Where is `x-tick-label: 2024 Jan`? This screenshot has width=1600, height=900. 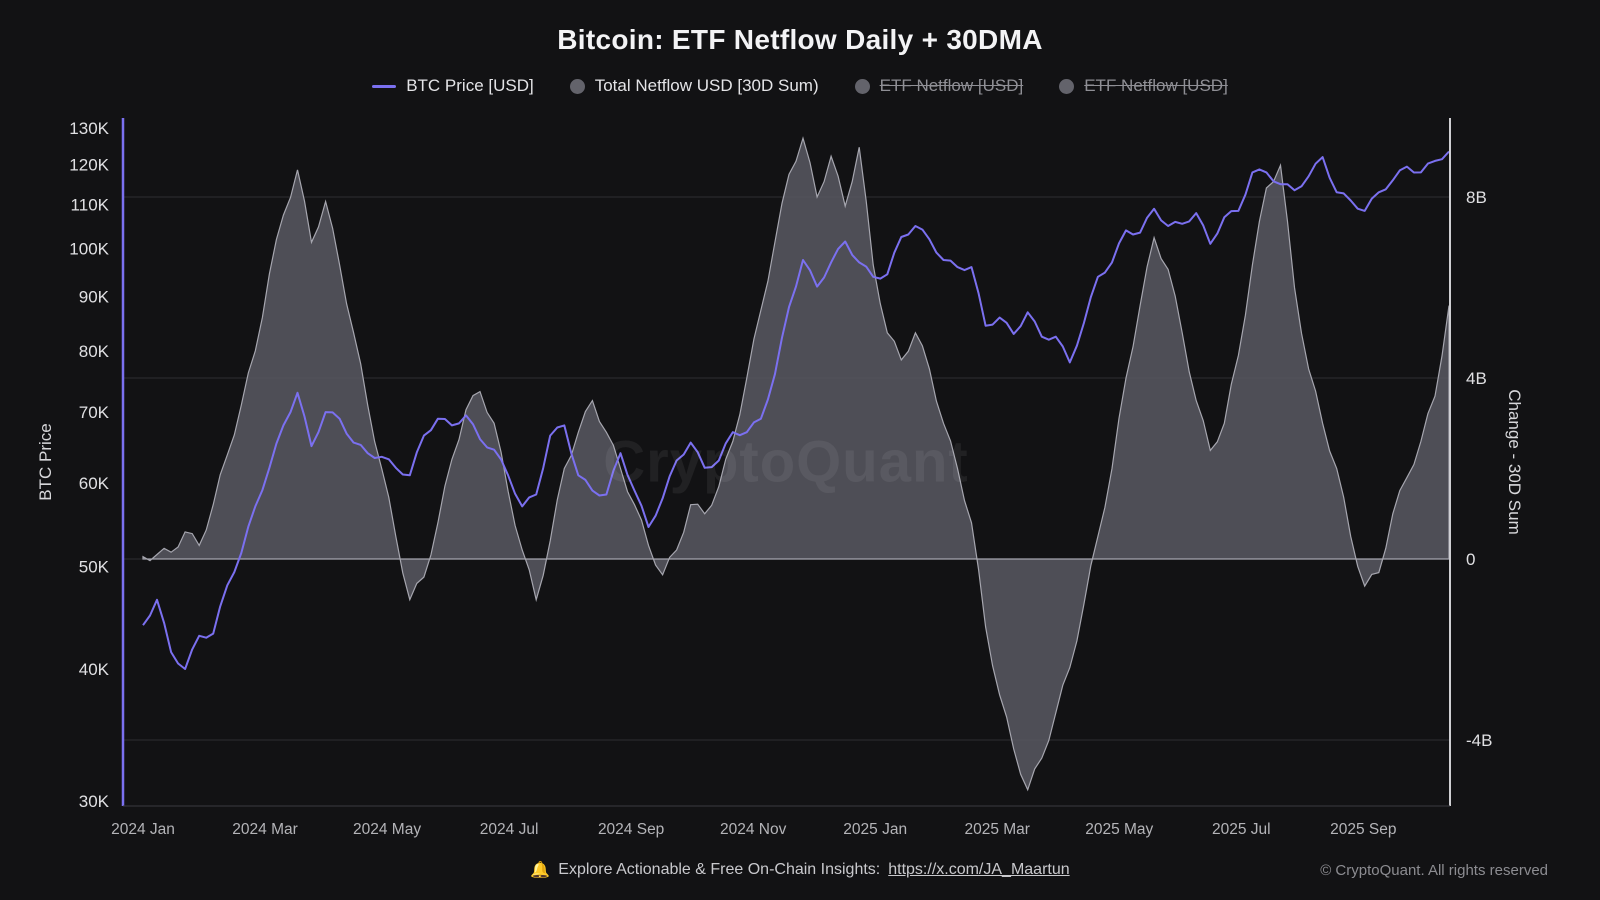 x-tick-label: 2024 Jan is located at coordinates (143, 829).